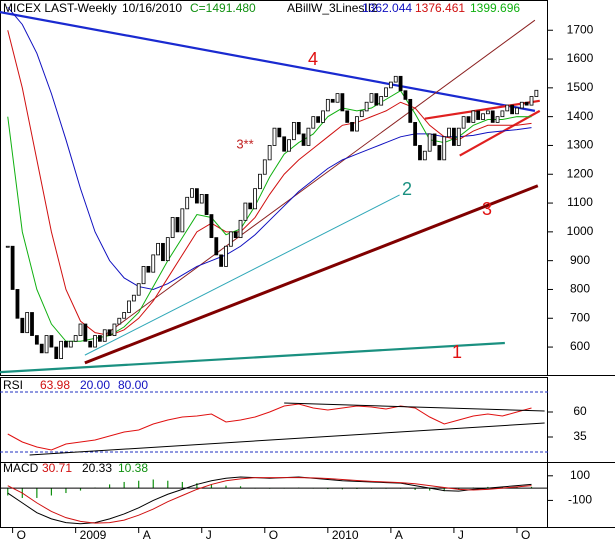 This screenshot has width=615, height=544. What do you see at coordinates (580, 346) in the screenshot?
I see `y-tick-label: 600` at bounding box center [580, 346].